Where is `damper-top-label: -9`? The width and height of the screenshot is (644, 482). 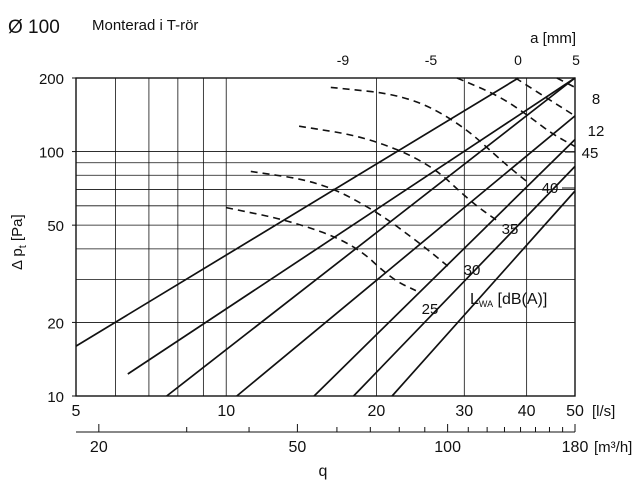
damper-top-label: -9 is located at coordinates (343, 60).